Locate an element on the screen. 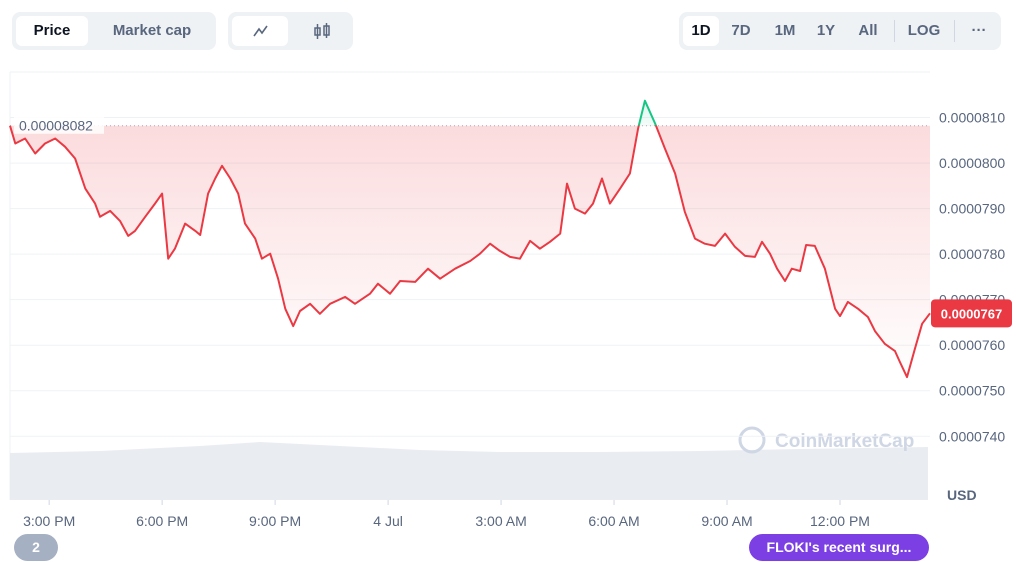  line-icon is located at coordinates (260, 31).